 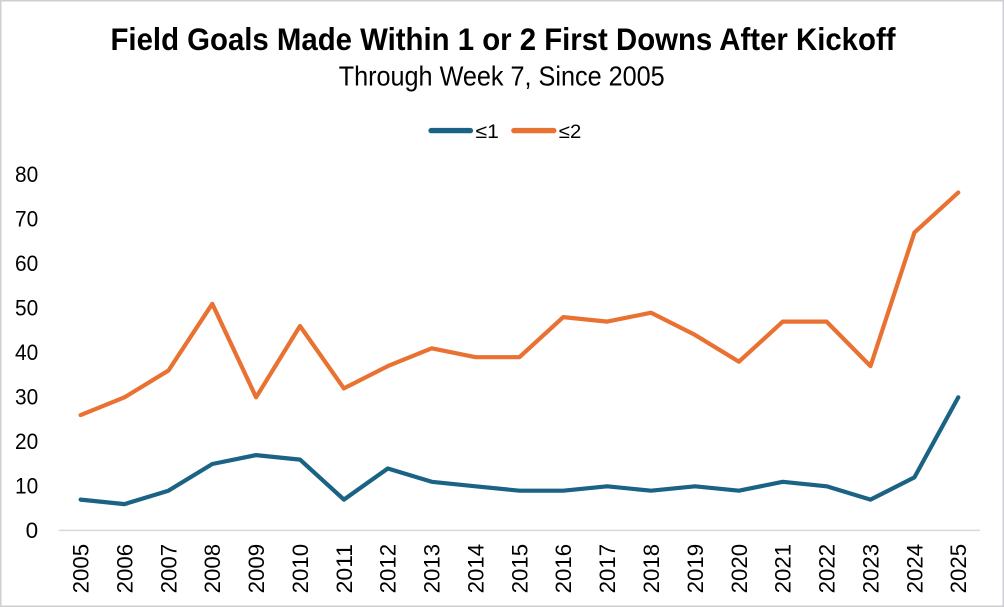 What do you see at coordinates (487, 132) in the screenshot?
I see `svg-text: ≤1` at bounding box center [487, 132].